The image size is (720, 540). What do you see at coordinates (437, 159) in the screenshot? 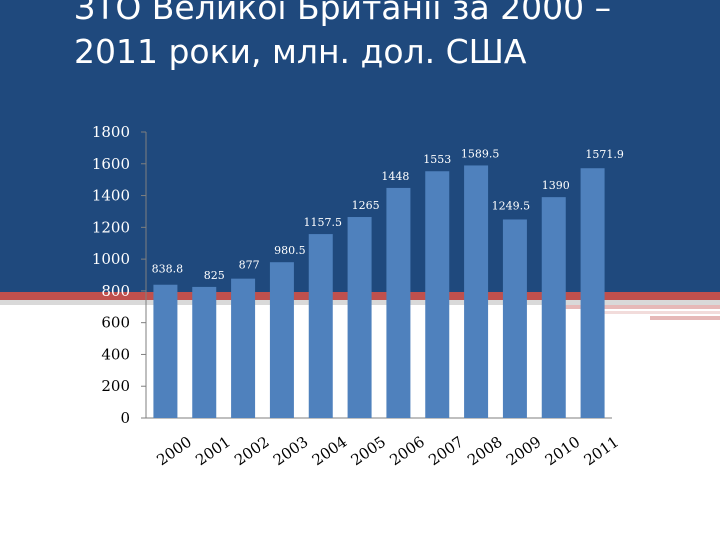
I see `data-label: 1553` at bounding box center [437, 159].